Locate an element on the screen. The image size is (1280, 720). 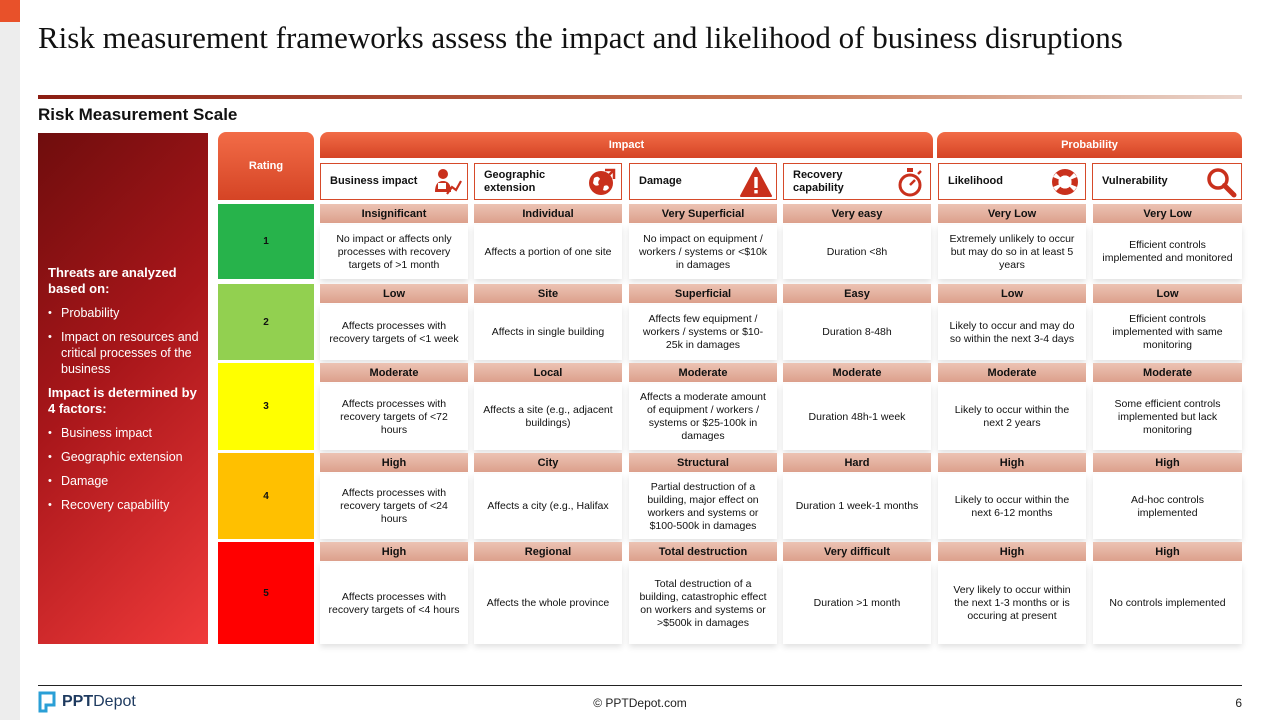
globe-icon is located at coordinates (602, 181).